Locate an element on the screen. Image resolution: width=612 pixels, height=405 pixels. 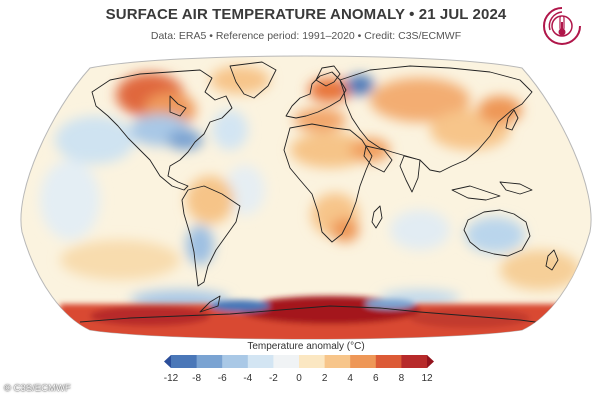
legend-tick-label: 8 is located at coordinates (401, 378).